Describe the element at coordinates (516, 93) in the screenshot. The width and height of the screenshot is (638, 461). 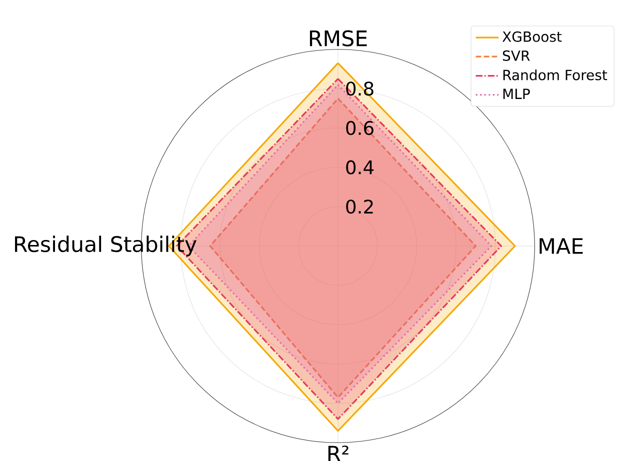
I see `legend-label: MLP` at that location.